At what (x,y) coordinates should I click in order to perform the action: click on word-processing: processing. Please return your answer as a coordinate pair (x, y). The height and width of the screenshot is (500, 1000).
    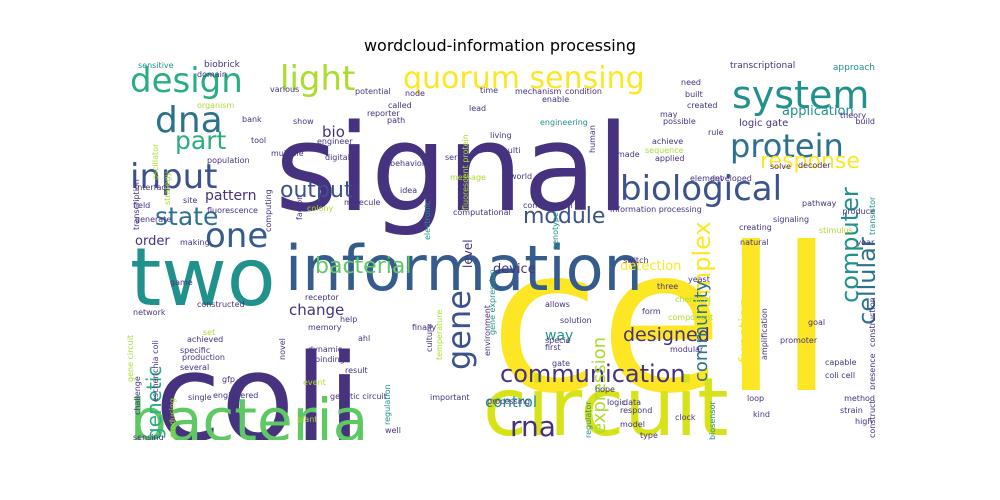
    Looking at the image, I should click on (508, 401).